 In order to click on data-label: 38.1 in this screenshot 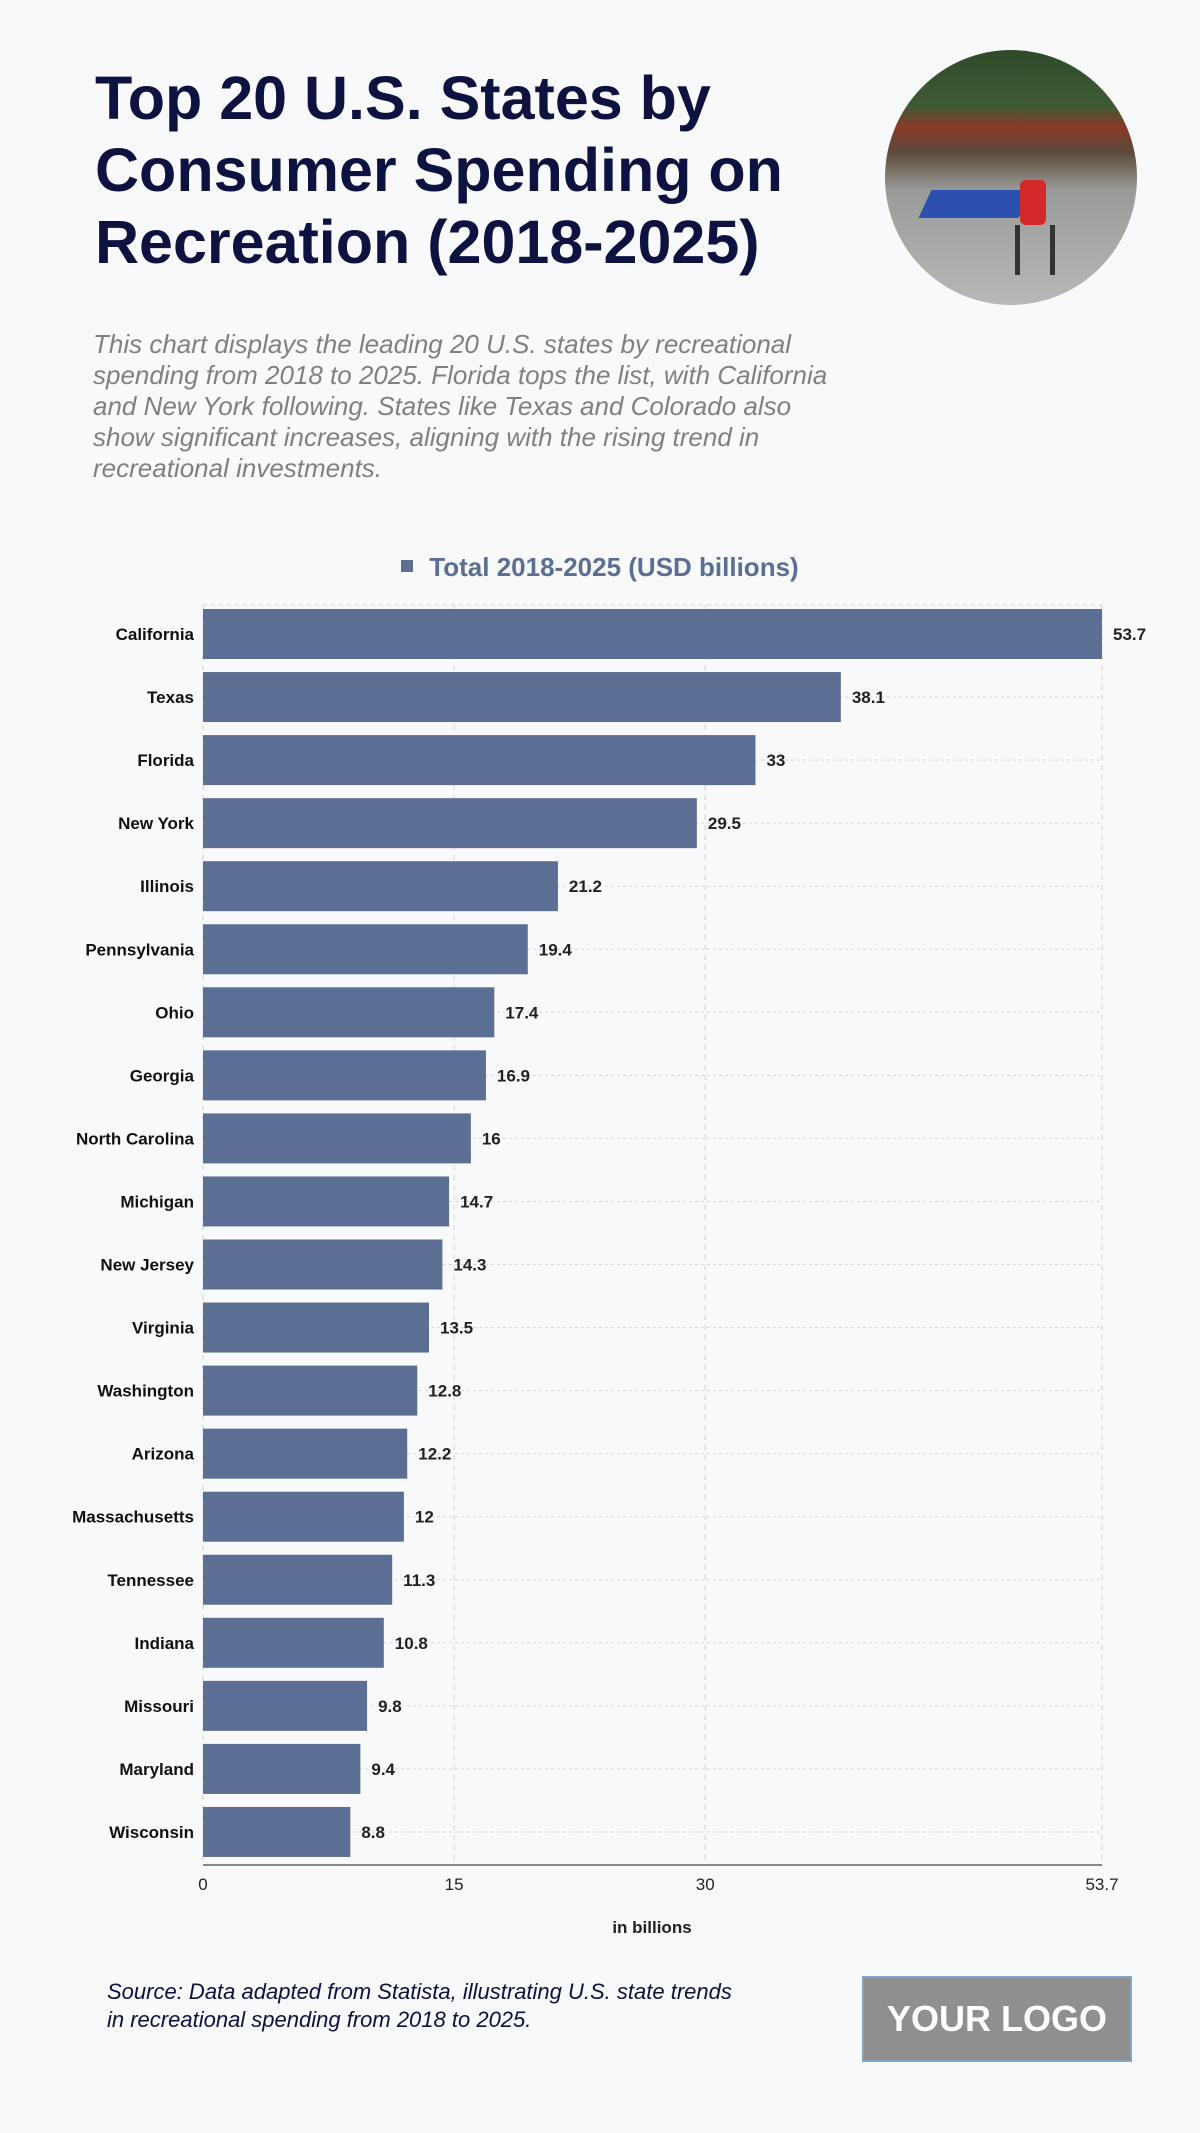, I will do `click(868, 697)`.